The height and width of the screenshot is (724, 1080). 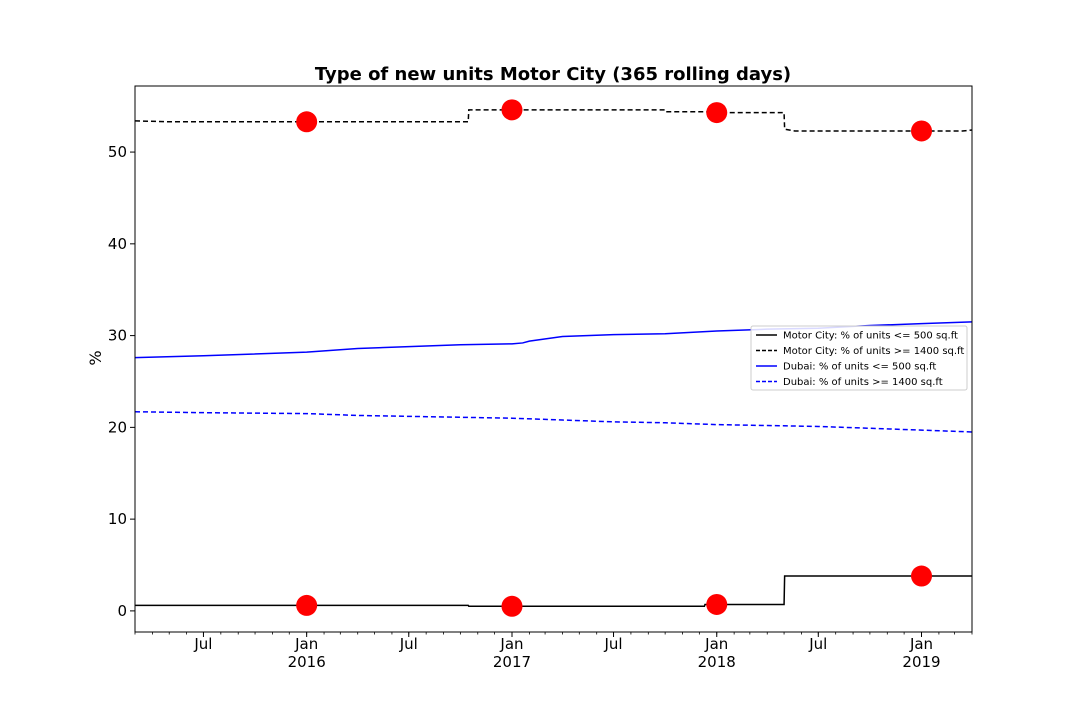 I want to click on y-tick-label: 50, so click(x=117, y=152).